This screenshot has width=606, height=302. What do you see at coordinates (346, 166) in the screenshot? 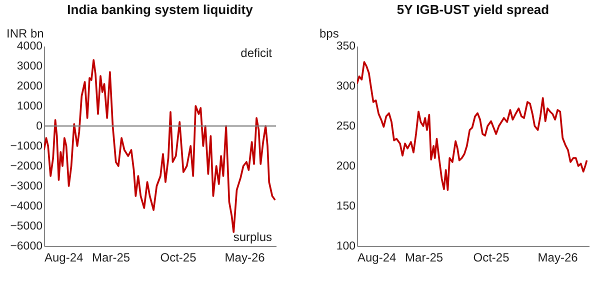
I see `y-tick-label: 200` at bounding box center [346, 166].